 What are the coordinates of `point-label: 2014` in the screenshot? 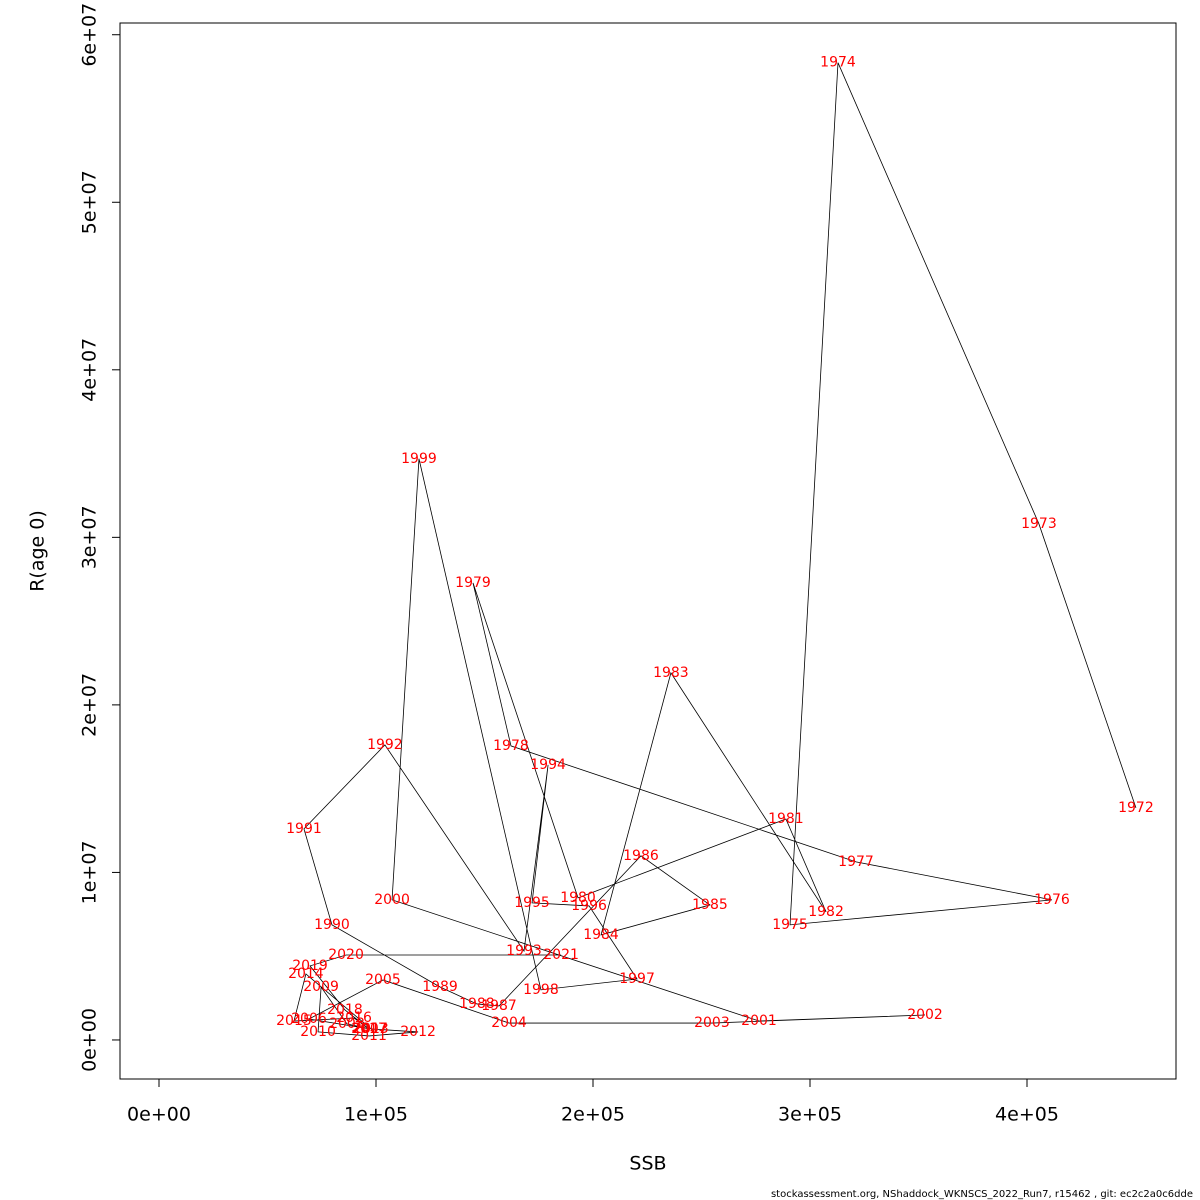 It's located at (306, 974).